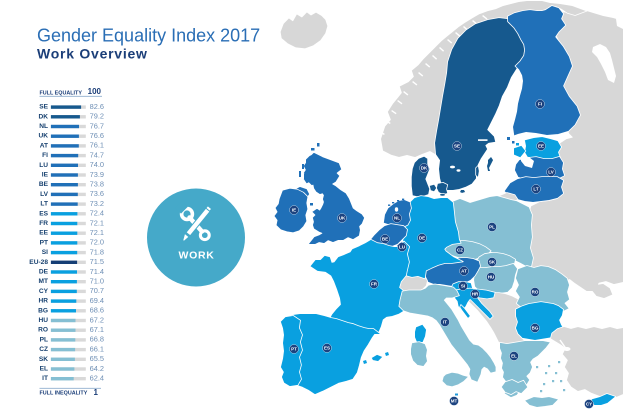  I want to click on svg-text: 76.7, so click(97, 125).